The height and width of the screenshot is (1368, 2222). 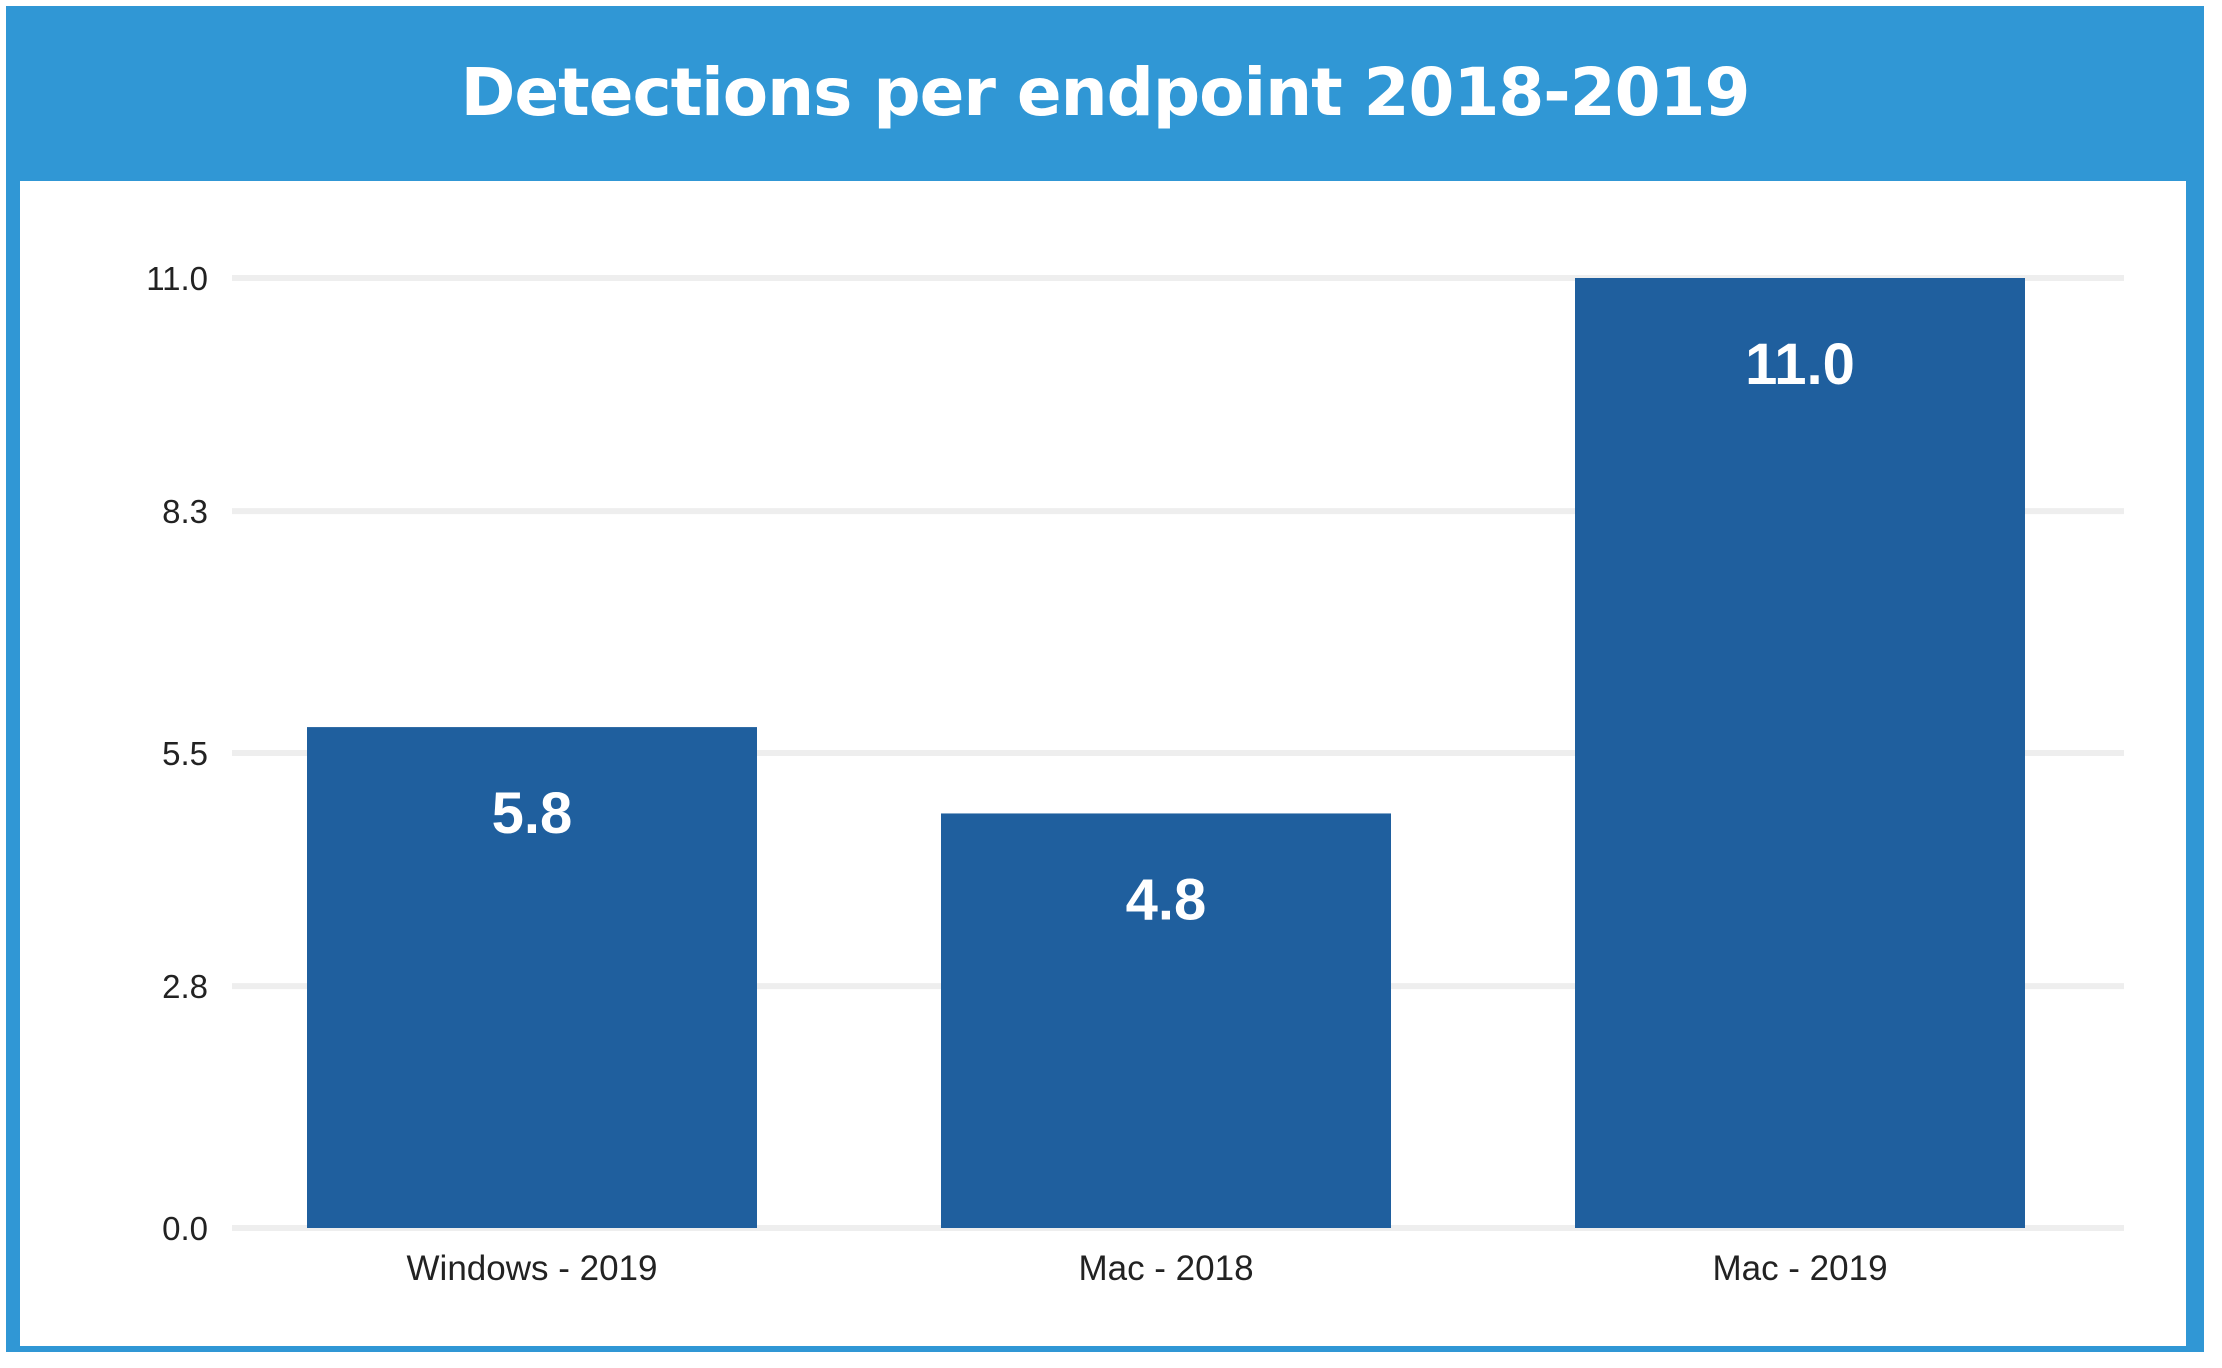 I want to click on chart-title: Detections per endpoint 2018-2019, so click(x=1105, y=92).